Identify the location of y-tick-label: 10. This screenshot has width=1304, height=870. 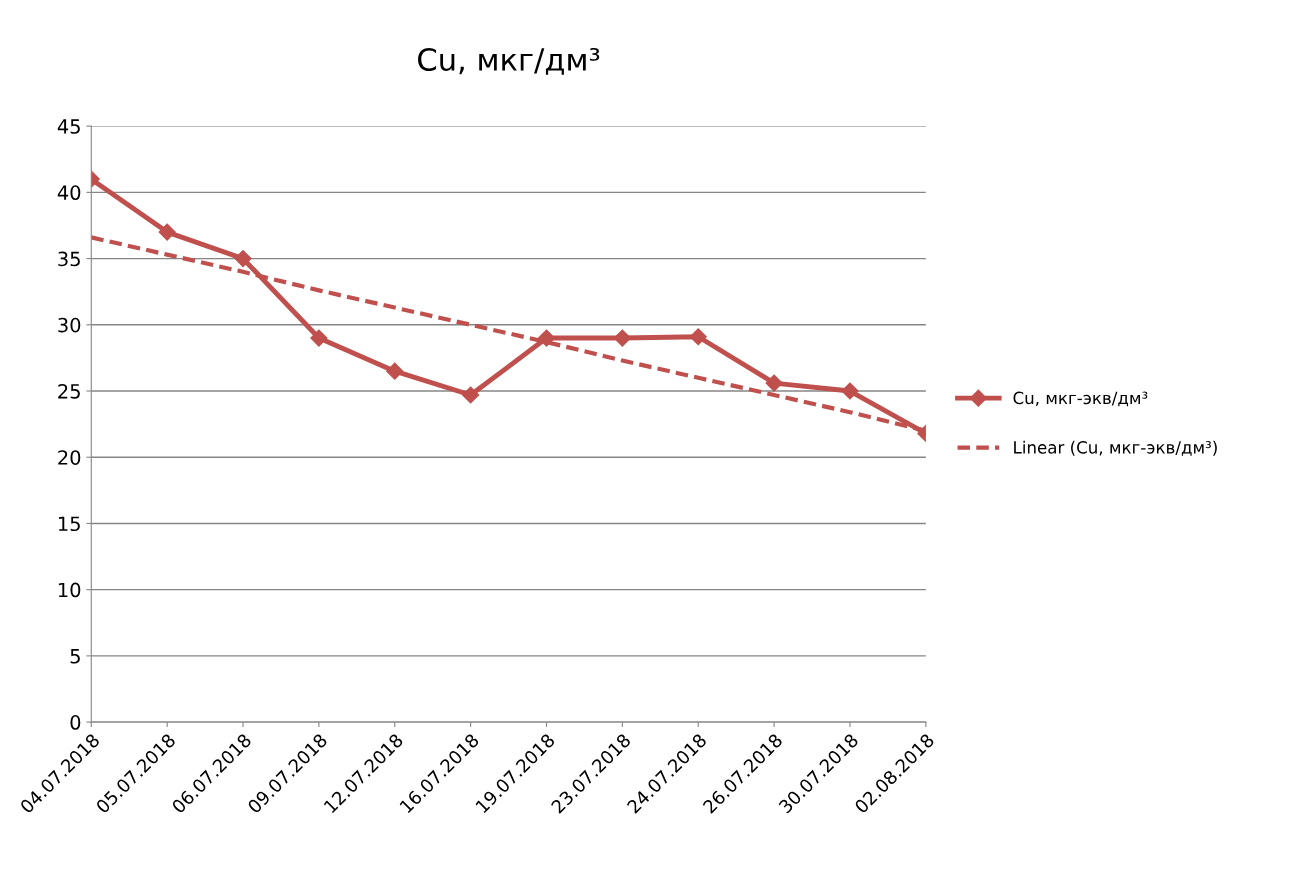
(69, 590).